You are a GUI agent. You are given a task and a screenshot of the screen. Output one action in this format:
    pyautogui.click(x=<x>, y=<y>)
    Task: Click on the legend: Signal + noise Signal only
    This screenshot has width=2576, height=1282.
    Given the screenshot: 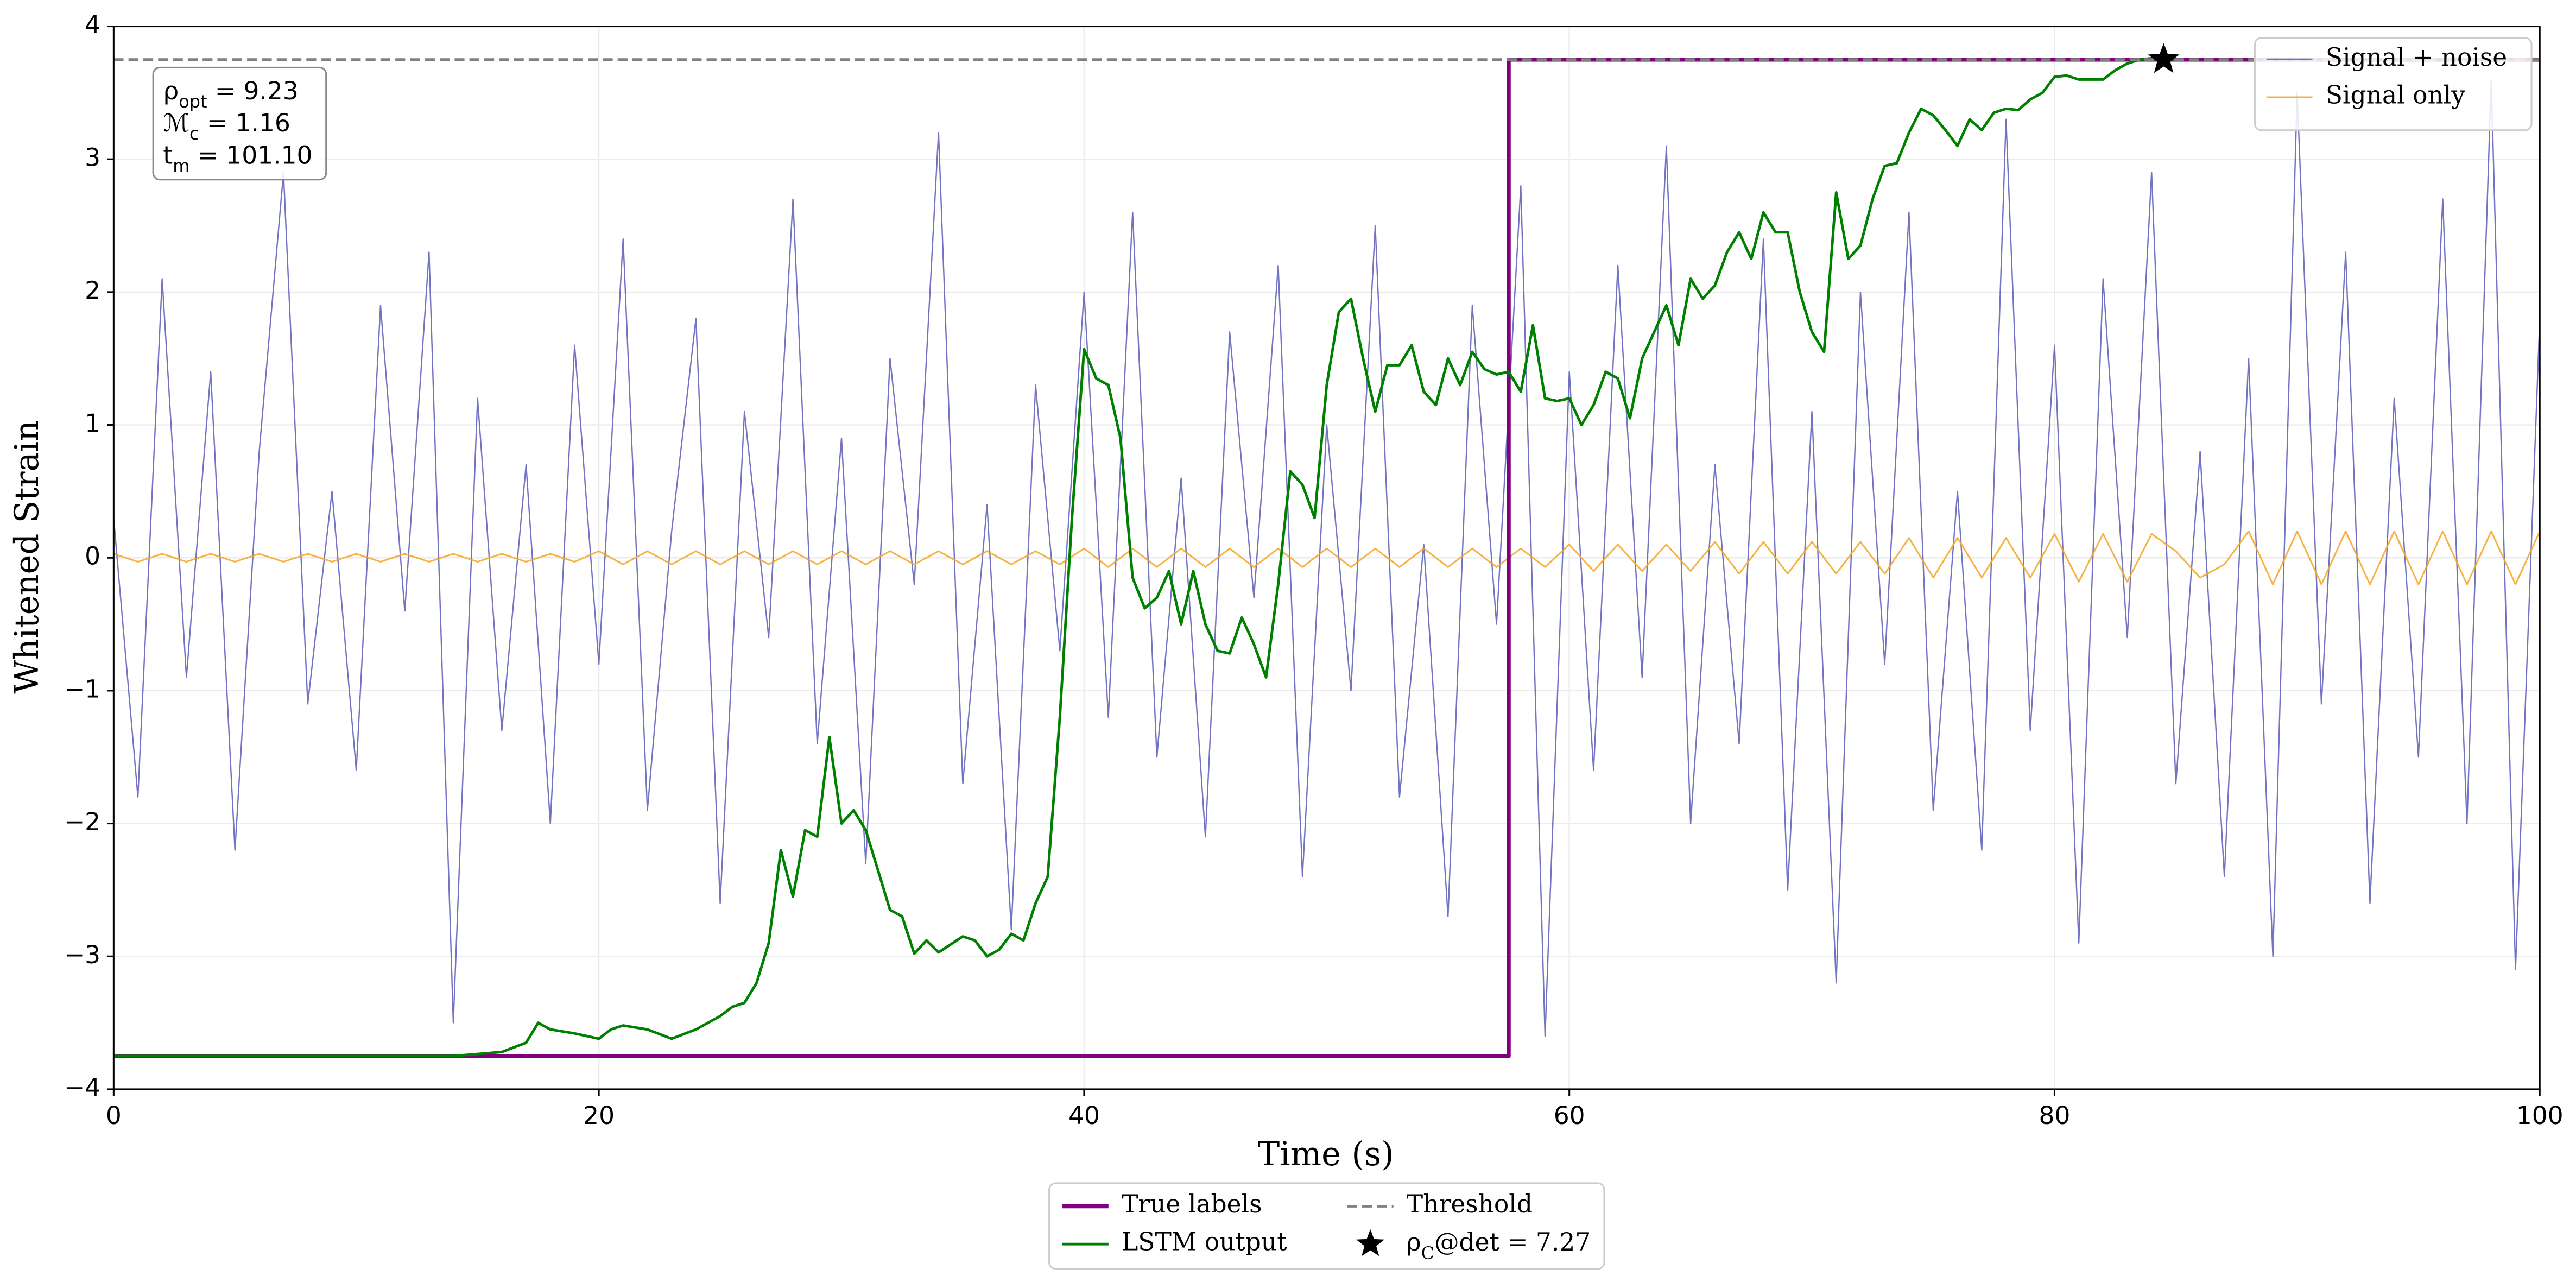 What is the action you would take?
    pyautogui.click(x=2393, y=84)
    